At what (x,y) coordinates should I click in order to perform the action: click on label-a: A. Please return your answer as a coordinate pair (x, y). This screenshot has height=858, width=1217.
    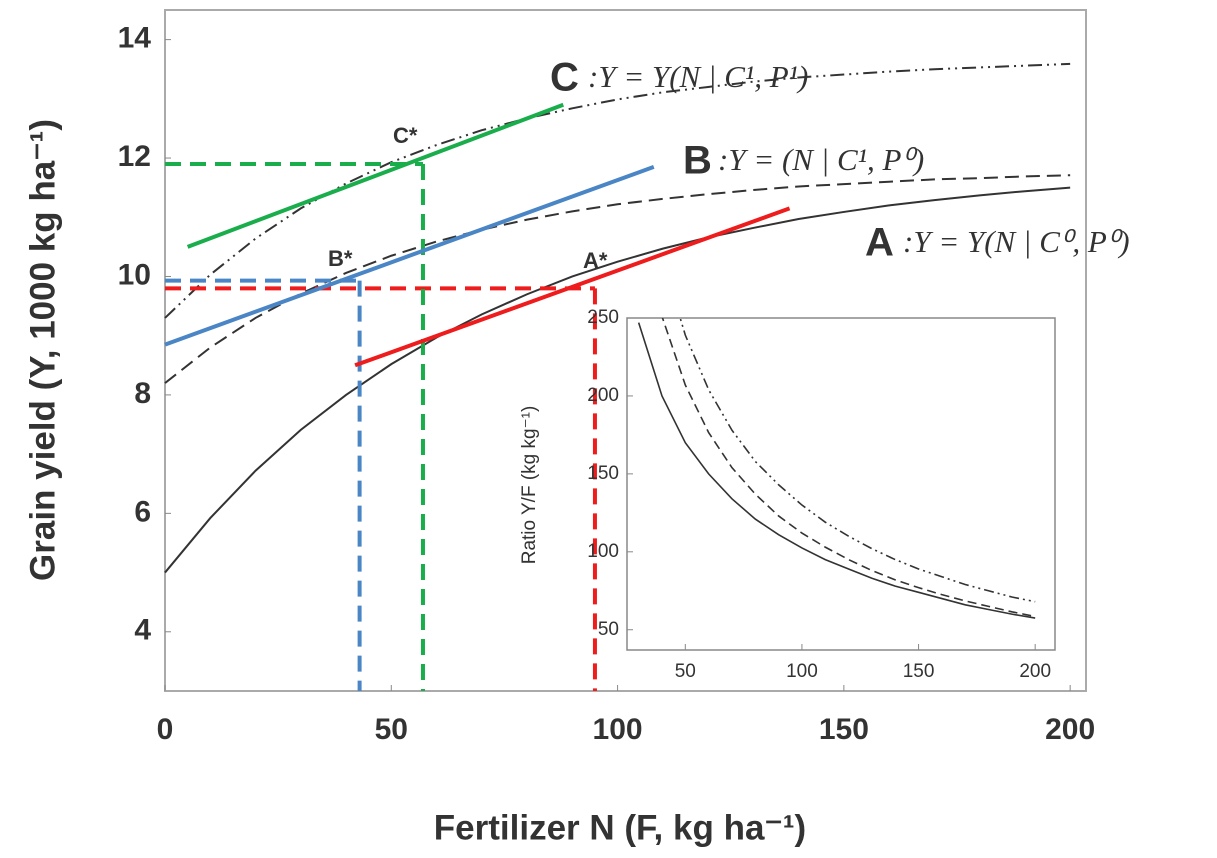
    Looking at the image, I should click on (879, 243).